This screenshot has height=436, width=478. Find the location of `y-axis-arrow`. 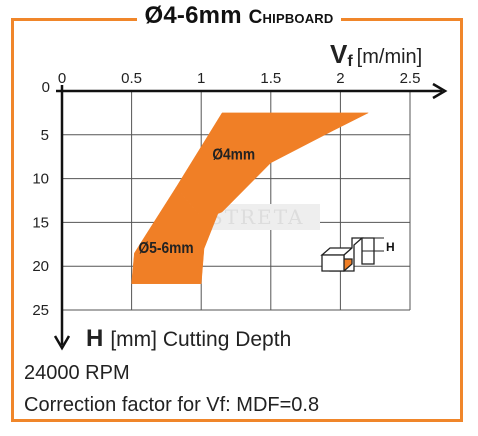

y-axis-arrow is located at coordinates (62, 343).